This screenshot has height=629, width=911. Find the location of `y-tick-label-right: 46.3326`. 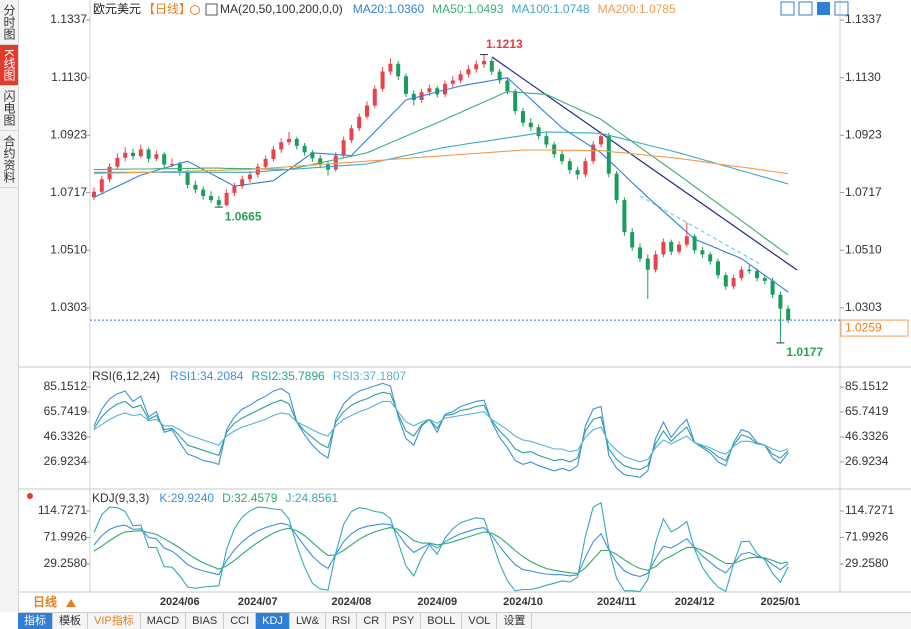

y-tick-label-right: 46.3326 is located at coordinates (867, 436).